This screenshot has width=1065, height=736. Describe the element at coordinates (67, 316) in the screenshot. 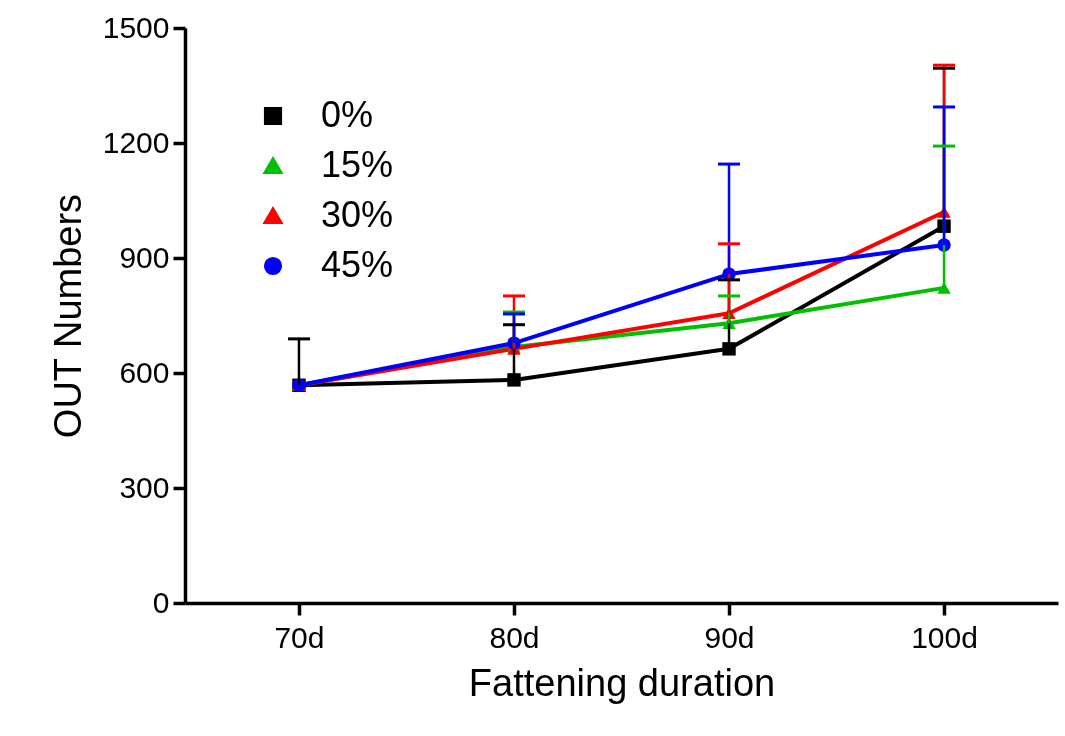

I see `y-axis-title: OUT Numbers` at that location.